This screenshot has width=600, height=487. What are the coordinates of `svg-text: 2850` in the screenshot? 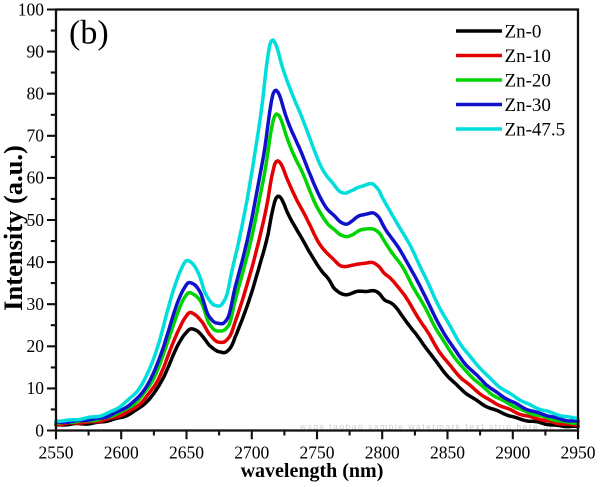 It's located at (447, 453).